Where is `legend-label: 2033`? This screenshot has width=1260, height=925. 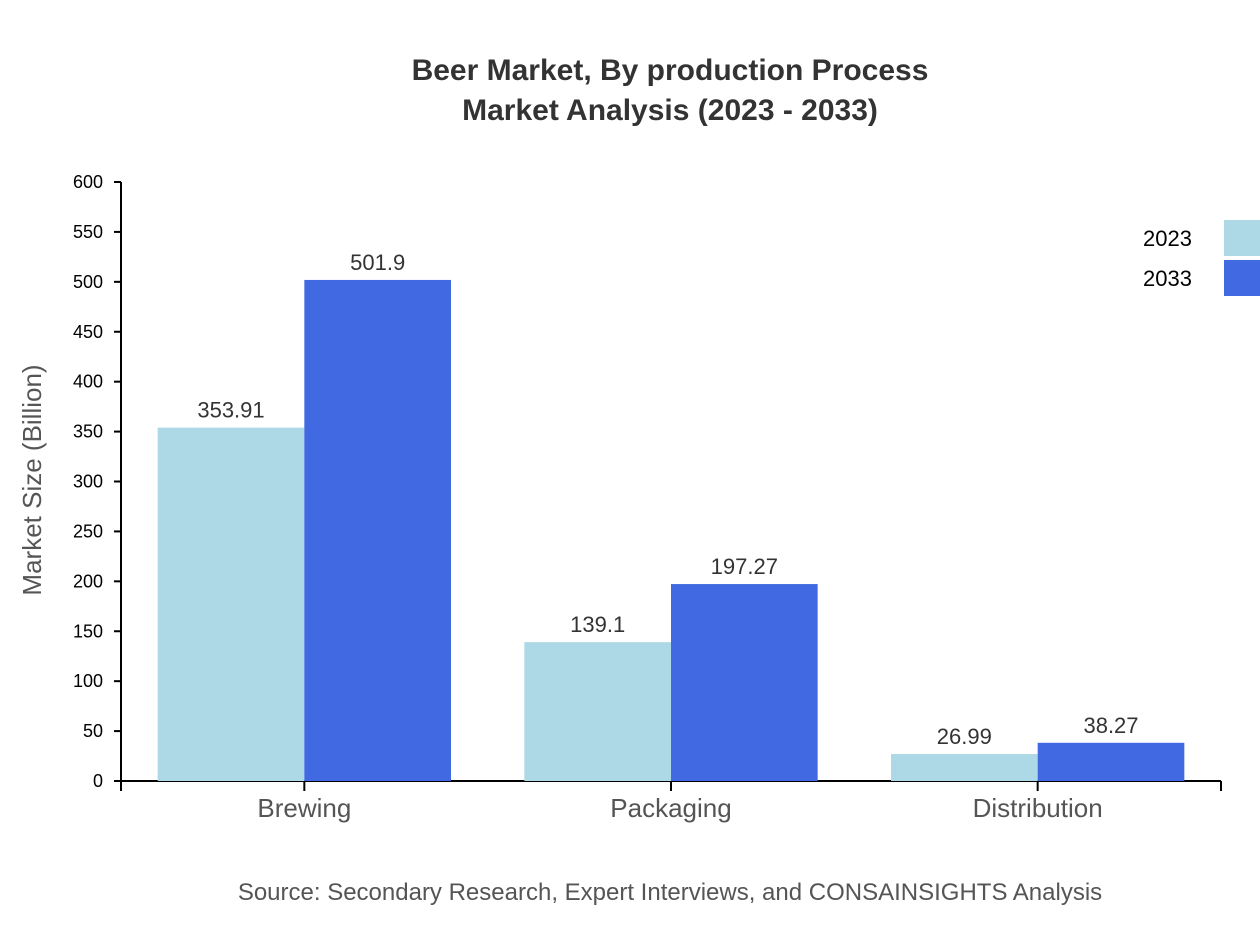
legend-label: 2033 is located at coordinates (1167, 278).